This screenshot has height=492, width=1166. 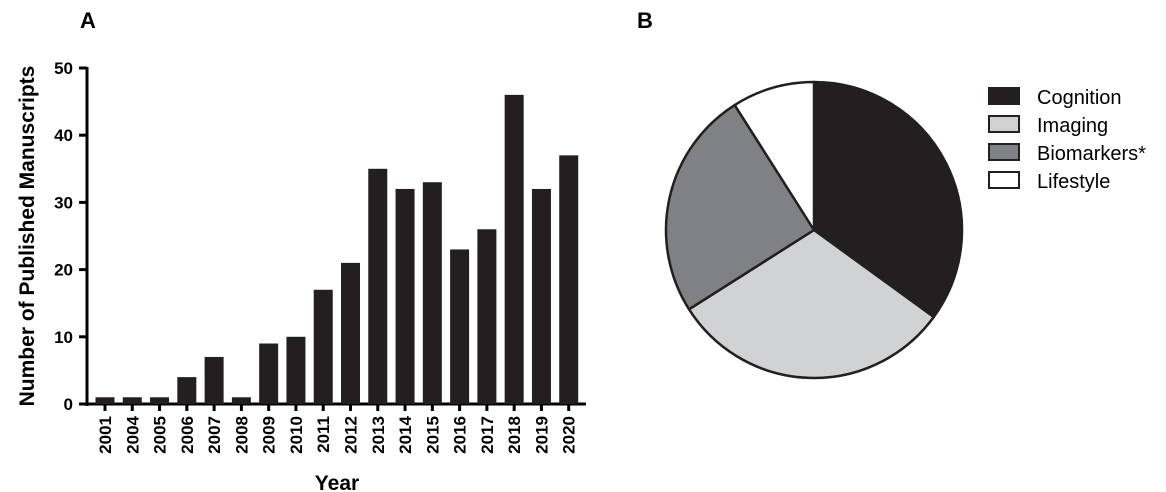 What do you see at coordinates (1079, 98) in the screenshot?
I see `legend-label: Cognition` at bounding box center [1079, 98].